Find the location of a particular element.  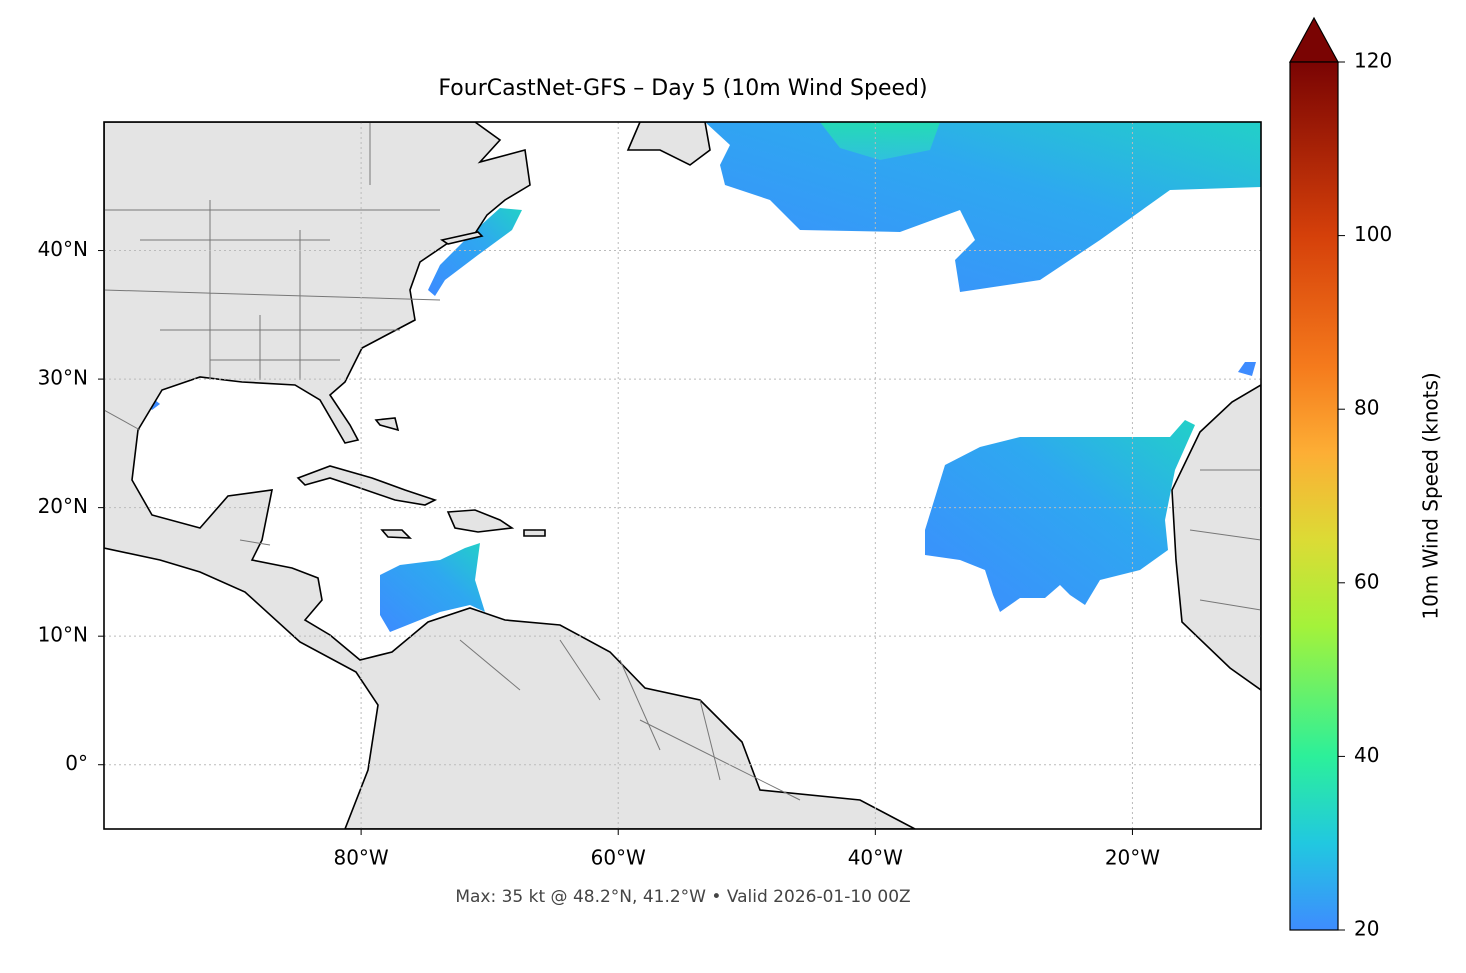

cuba is located at coordinates (367, 485).